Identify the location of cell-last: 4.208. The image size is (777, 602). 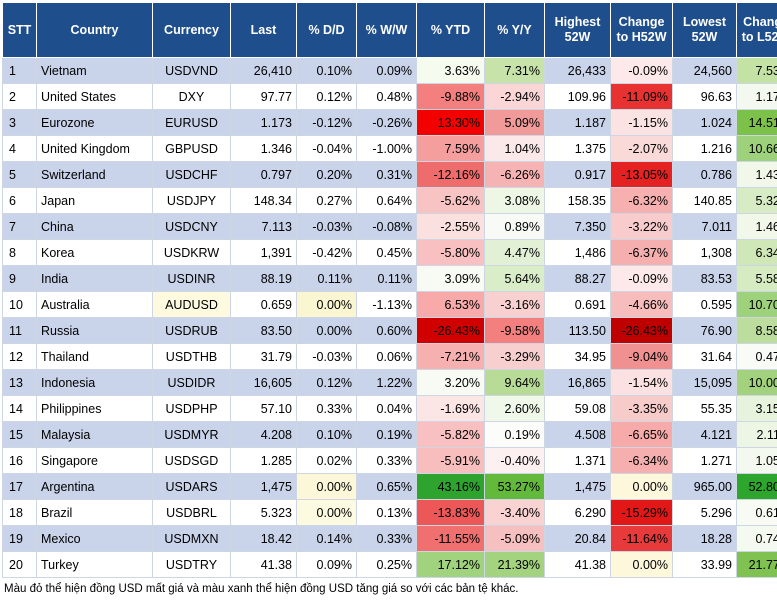
(263, 434).